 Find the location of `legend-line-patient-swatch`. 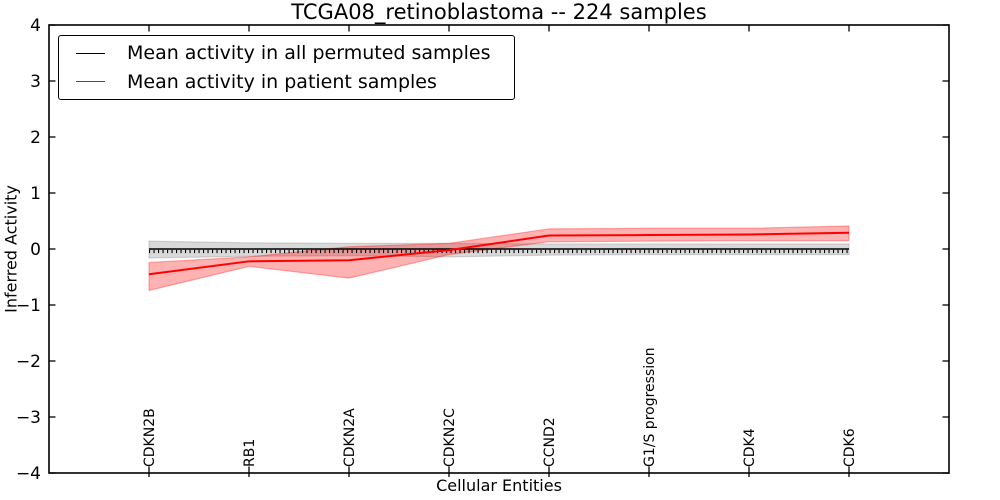

legend-line-patient-swatch is located at coordinates (90, 82).